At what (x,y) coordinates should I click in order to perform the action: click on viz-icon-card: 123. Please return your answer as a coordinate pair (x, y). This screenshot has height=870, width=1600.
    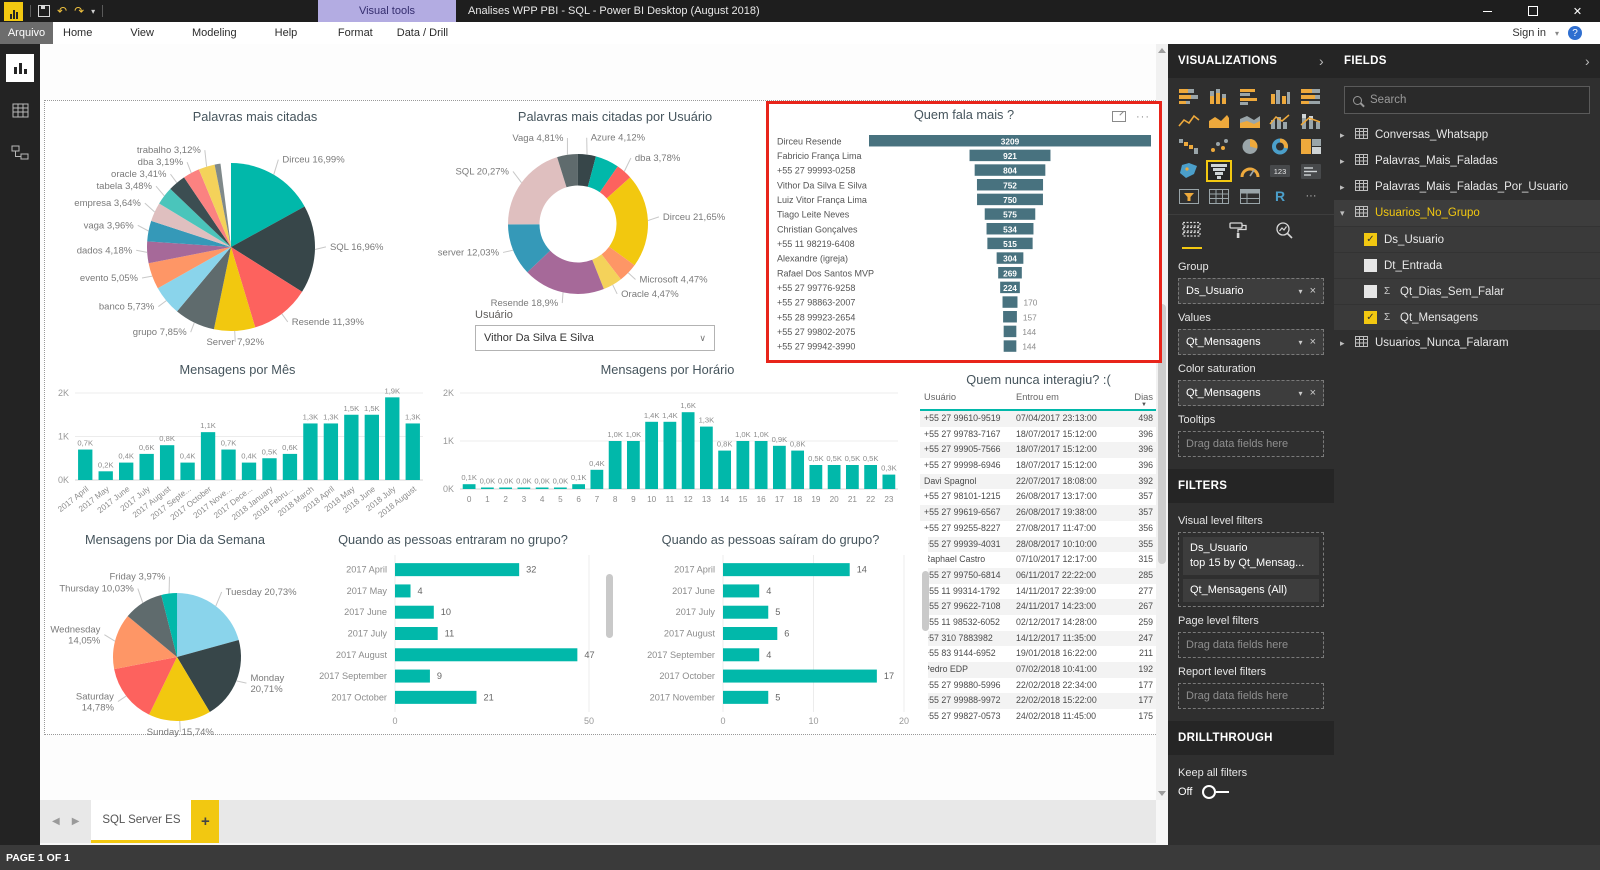
    Looking at the image, I should click on (1280, 171).